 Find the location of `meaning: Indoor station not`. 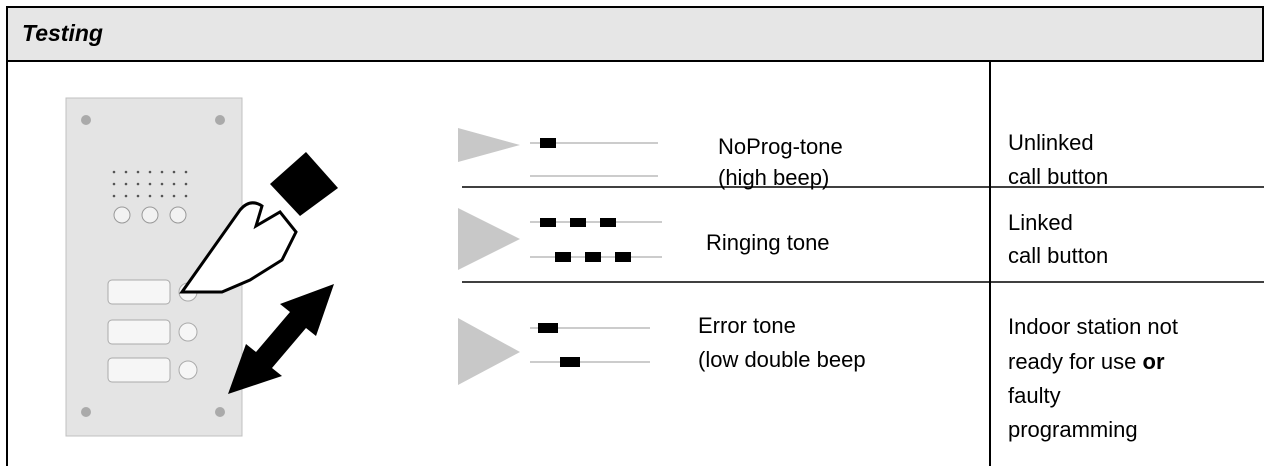

meaning: Indoor station not is located at coordinates (1093, 326).